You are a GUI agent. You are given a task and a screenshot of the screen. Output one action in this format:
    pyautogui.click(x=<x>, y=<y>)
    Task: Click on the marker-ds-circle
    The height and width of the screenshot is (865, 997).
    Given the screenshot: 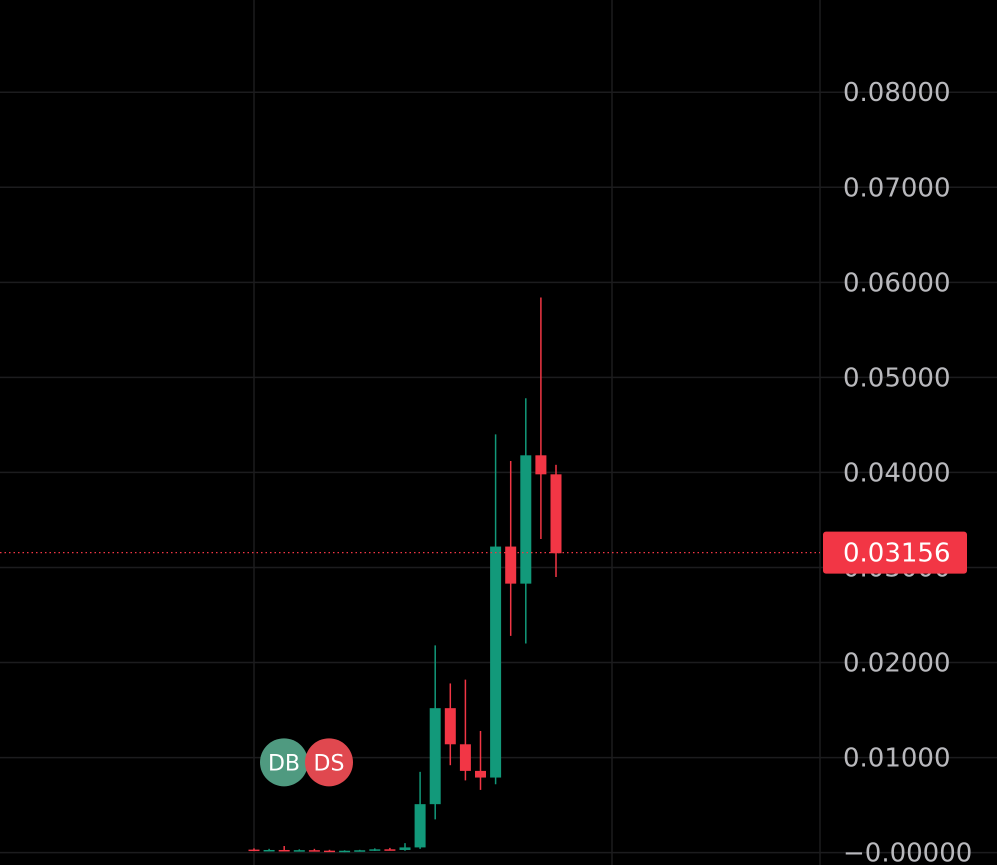 What is the action you would take?
    pyautogui.click(x=329, y=762)
    